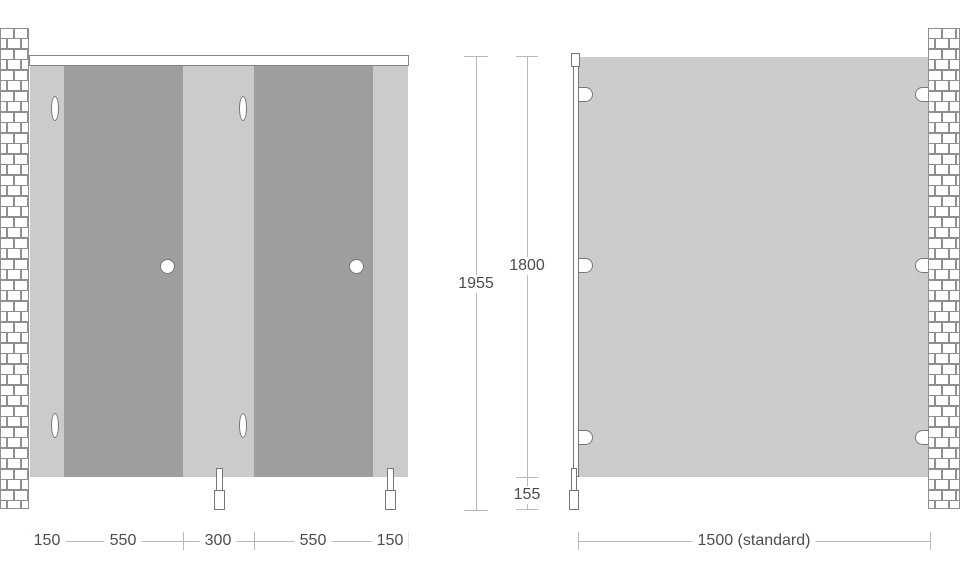 The image size is (960, 576). I want to click on hinge-bottom-right, so click(243, 425).